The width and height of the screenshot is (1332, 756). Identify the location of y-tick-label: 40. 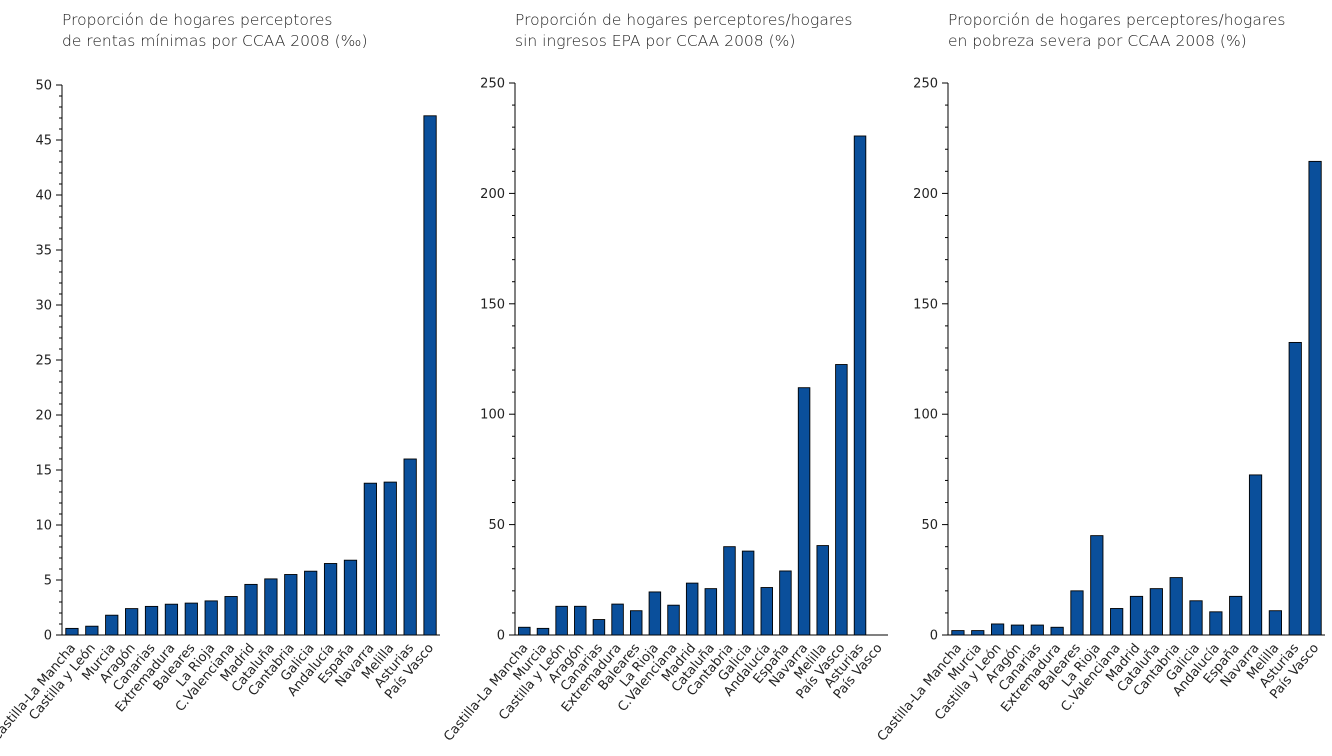
(43, 196).